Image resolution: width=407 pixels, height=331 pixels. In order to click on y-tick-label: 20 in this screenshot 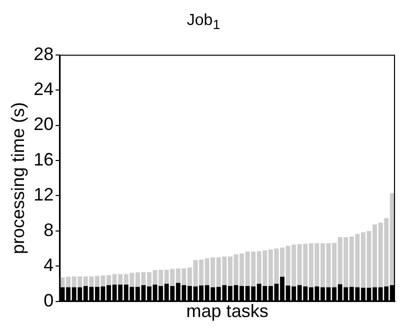, I will do `click(44, 124)`.